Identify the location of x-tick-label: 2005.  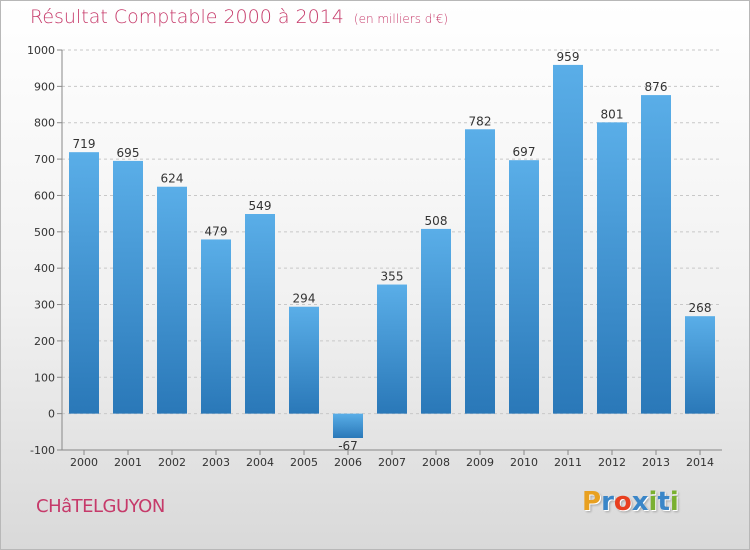
(304, 462).